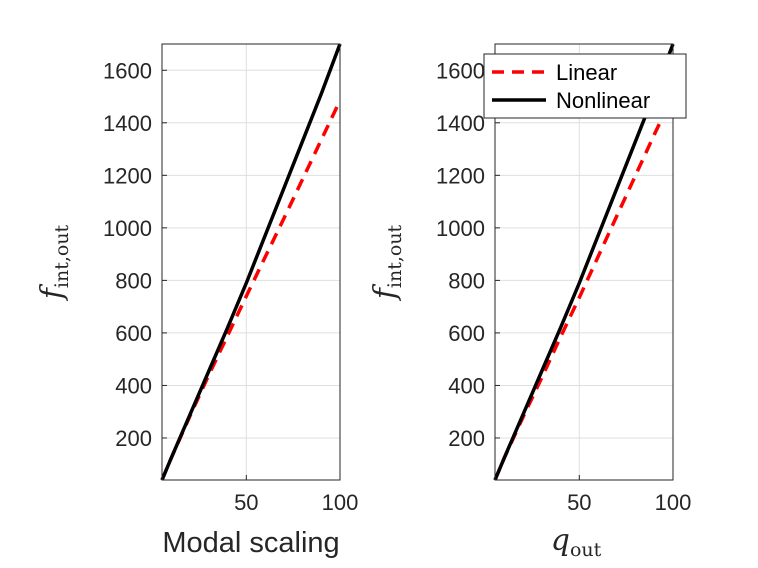  I want to click on legend: Linear Nonlinear, so click(585, 86).